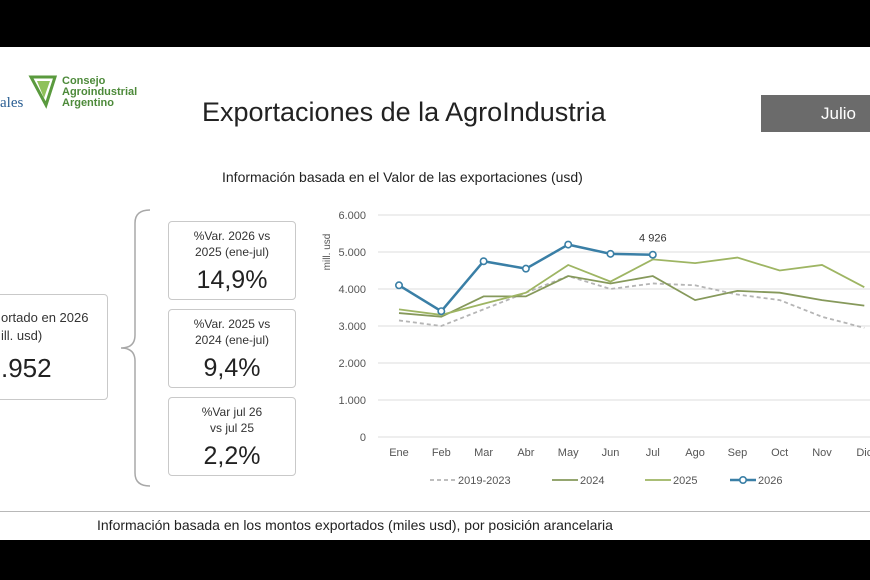 The image size is (870, 580). Describe the element at coordinates (363, 438) in the screenshot. I see `y-tick-label: 0` at that location.